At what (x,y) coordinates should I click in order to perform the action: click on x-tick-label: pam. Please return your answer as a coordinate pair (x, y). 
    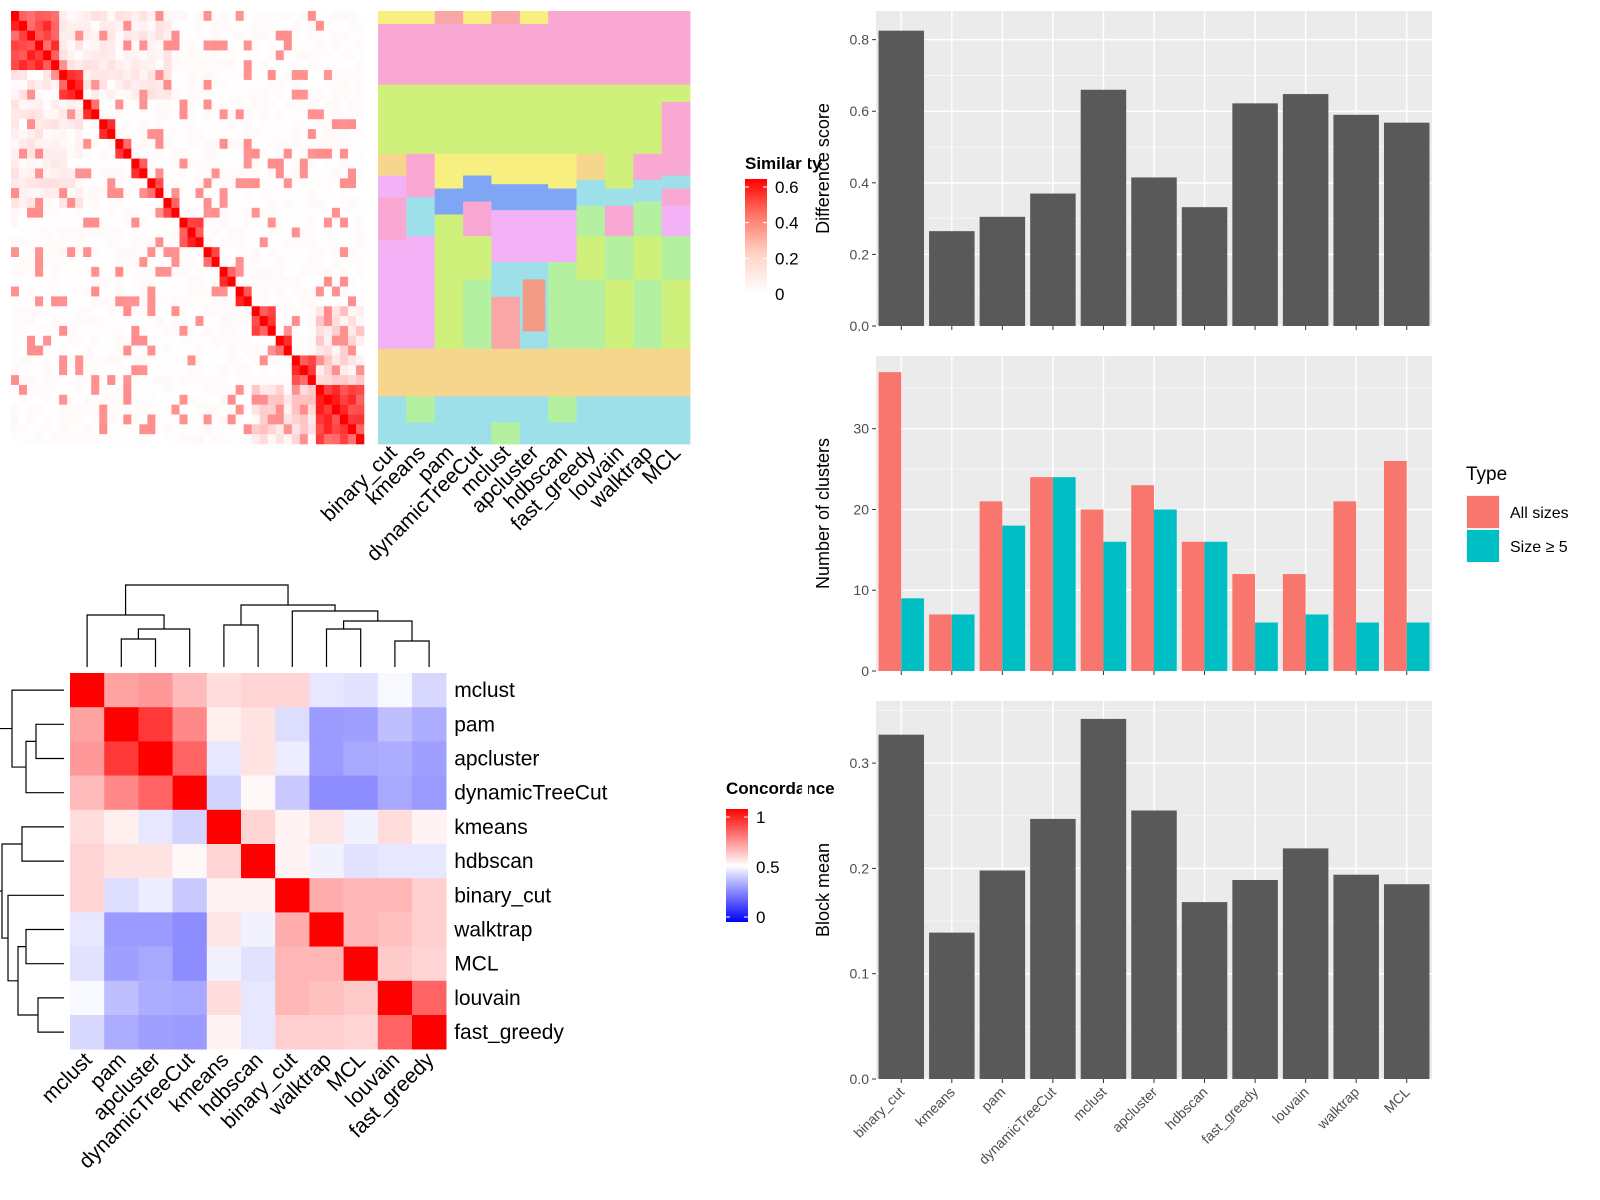
    Looking at the image, I should click on (993, 1099).